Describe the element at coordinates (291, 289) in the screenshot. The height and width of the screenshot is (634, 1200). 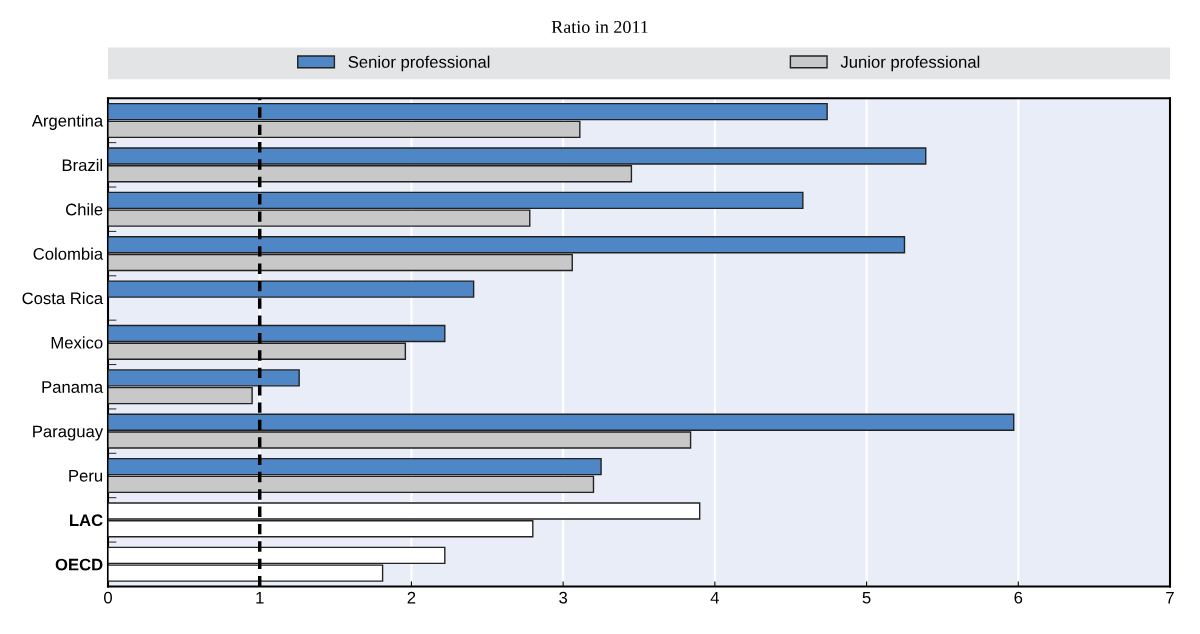
I see `bar` at that location.